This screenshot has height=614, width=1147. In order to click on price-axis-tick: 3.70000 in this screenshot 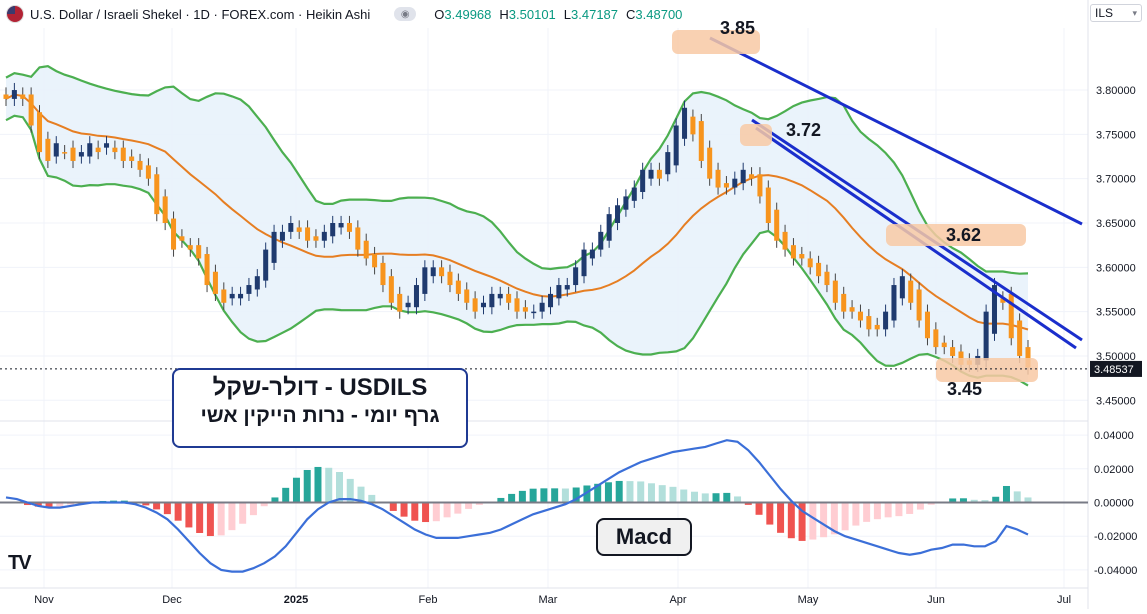, I will do `click(1116, 180)`.